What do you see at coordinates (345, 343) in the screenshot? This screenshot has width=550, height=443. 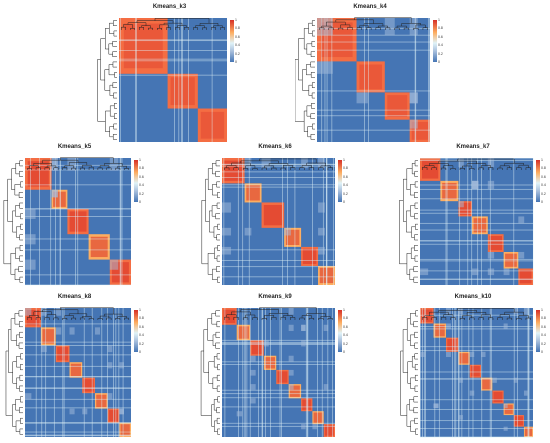 I see `colorbar-tick-label: 0.2` at bounding box center [345, 343].